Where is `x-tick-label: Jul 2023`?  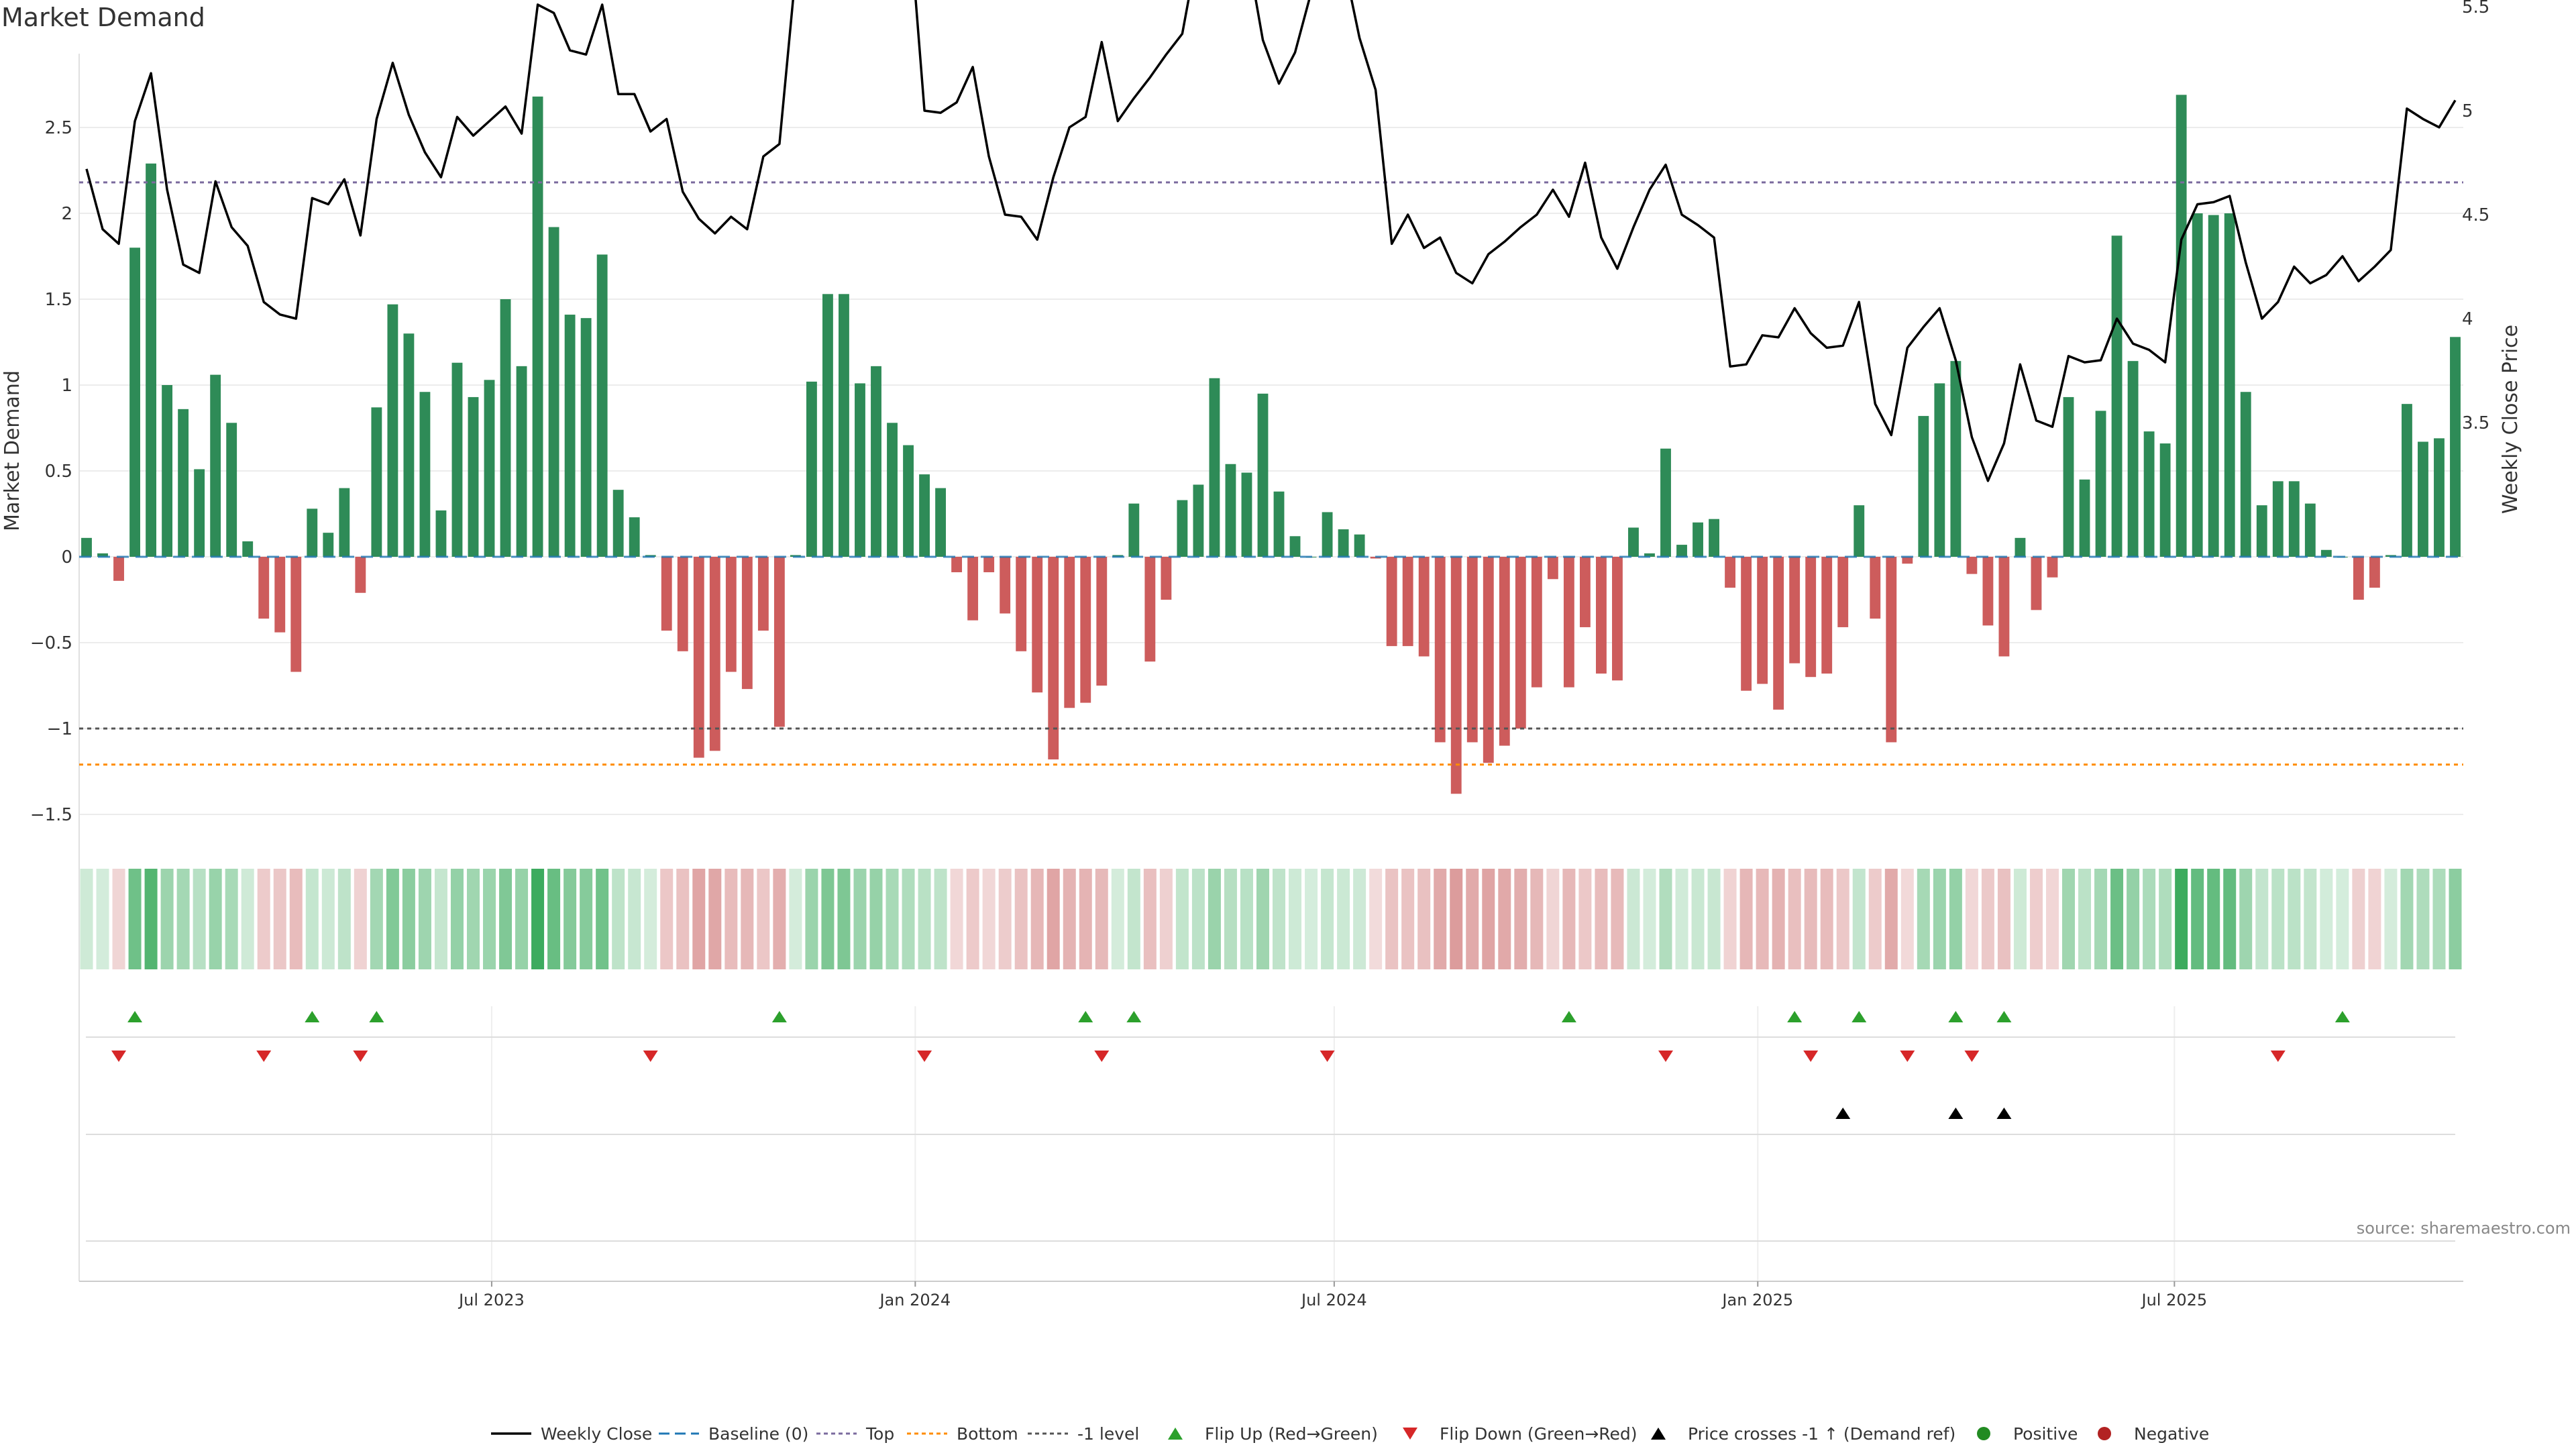 x-tick-label: Jul 2023 is located at coordinates (491, 1300).